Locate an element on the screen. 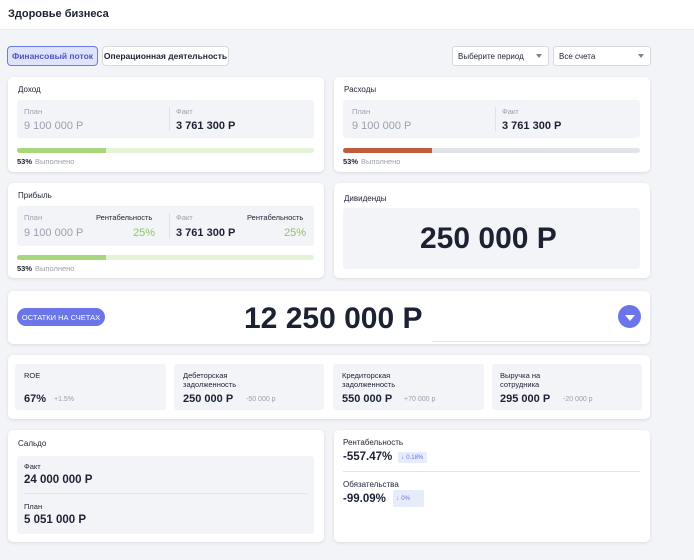 The height and width of the screenshot is (560, 694). oblig-badge: ↓ 0% is located at coordinates (408, 498).